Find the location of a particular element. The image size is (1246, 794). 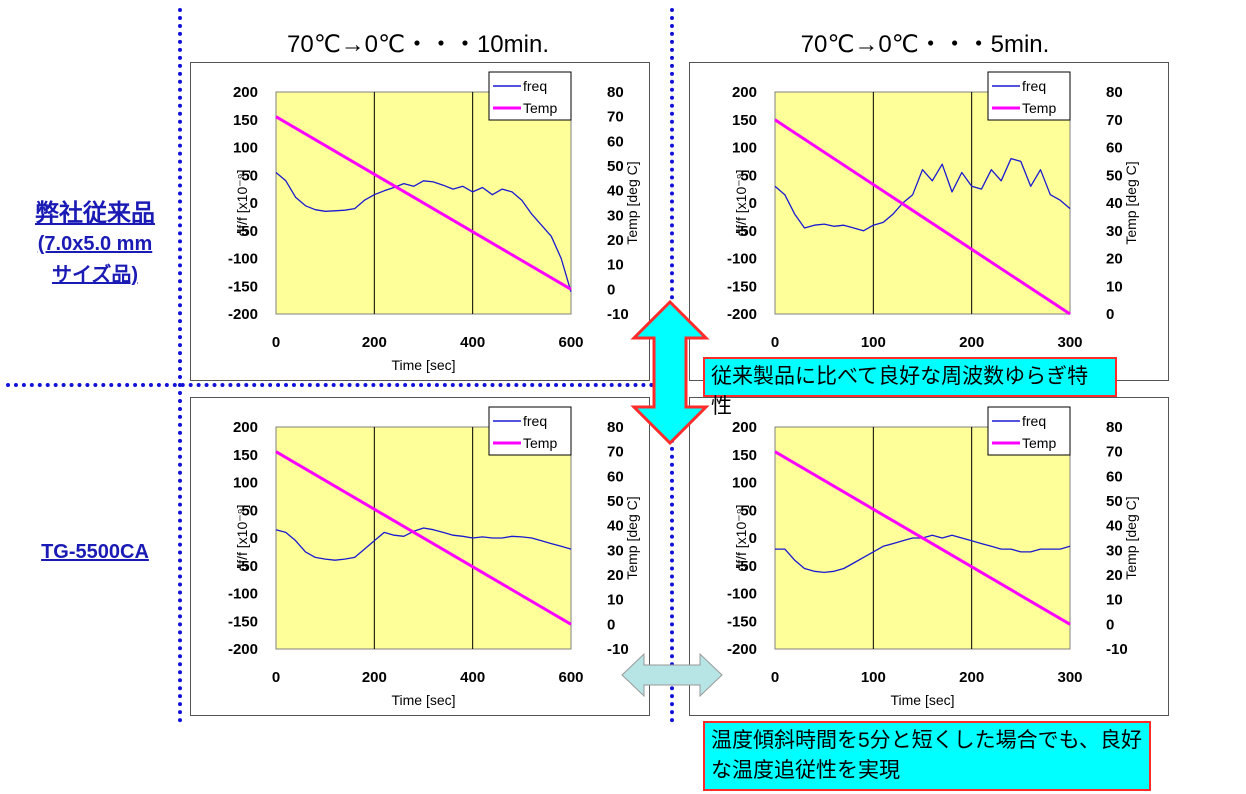

plot-area is located at coordinates (922, 203).